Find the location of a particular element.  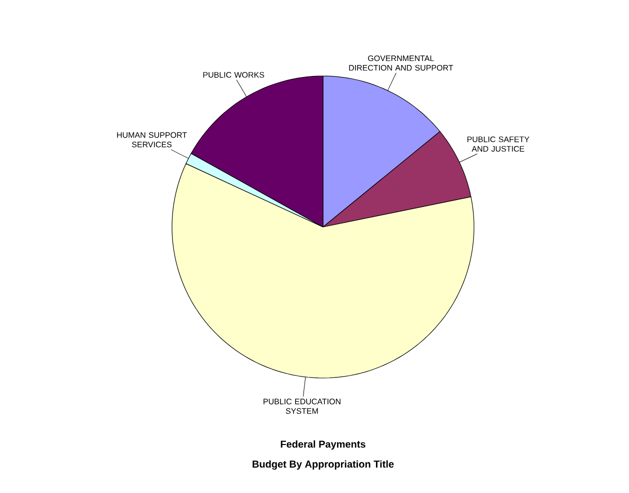

text: Budget By Appropriation Title is located at coordinates (323, 465).